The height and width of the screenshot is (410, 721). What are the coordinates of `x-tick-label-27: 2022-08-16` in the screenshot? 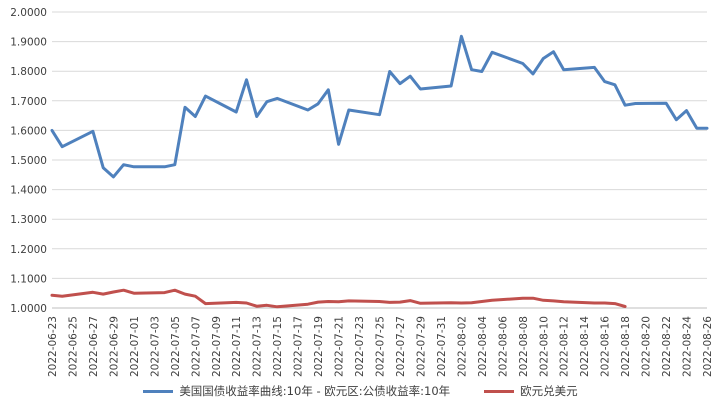 It's located at (606, 346).